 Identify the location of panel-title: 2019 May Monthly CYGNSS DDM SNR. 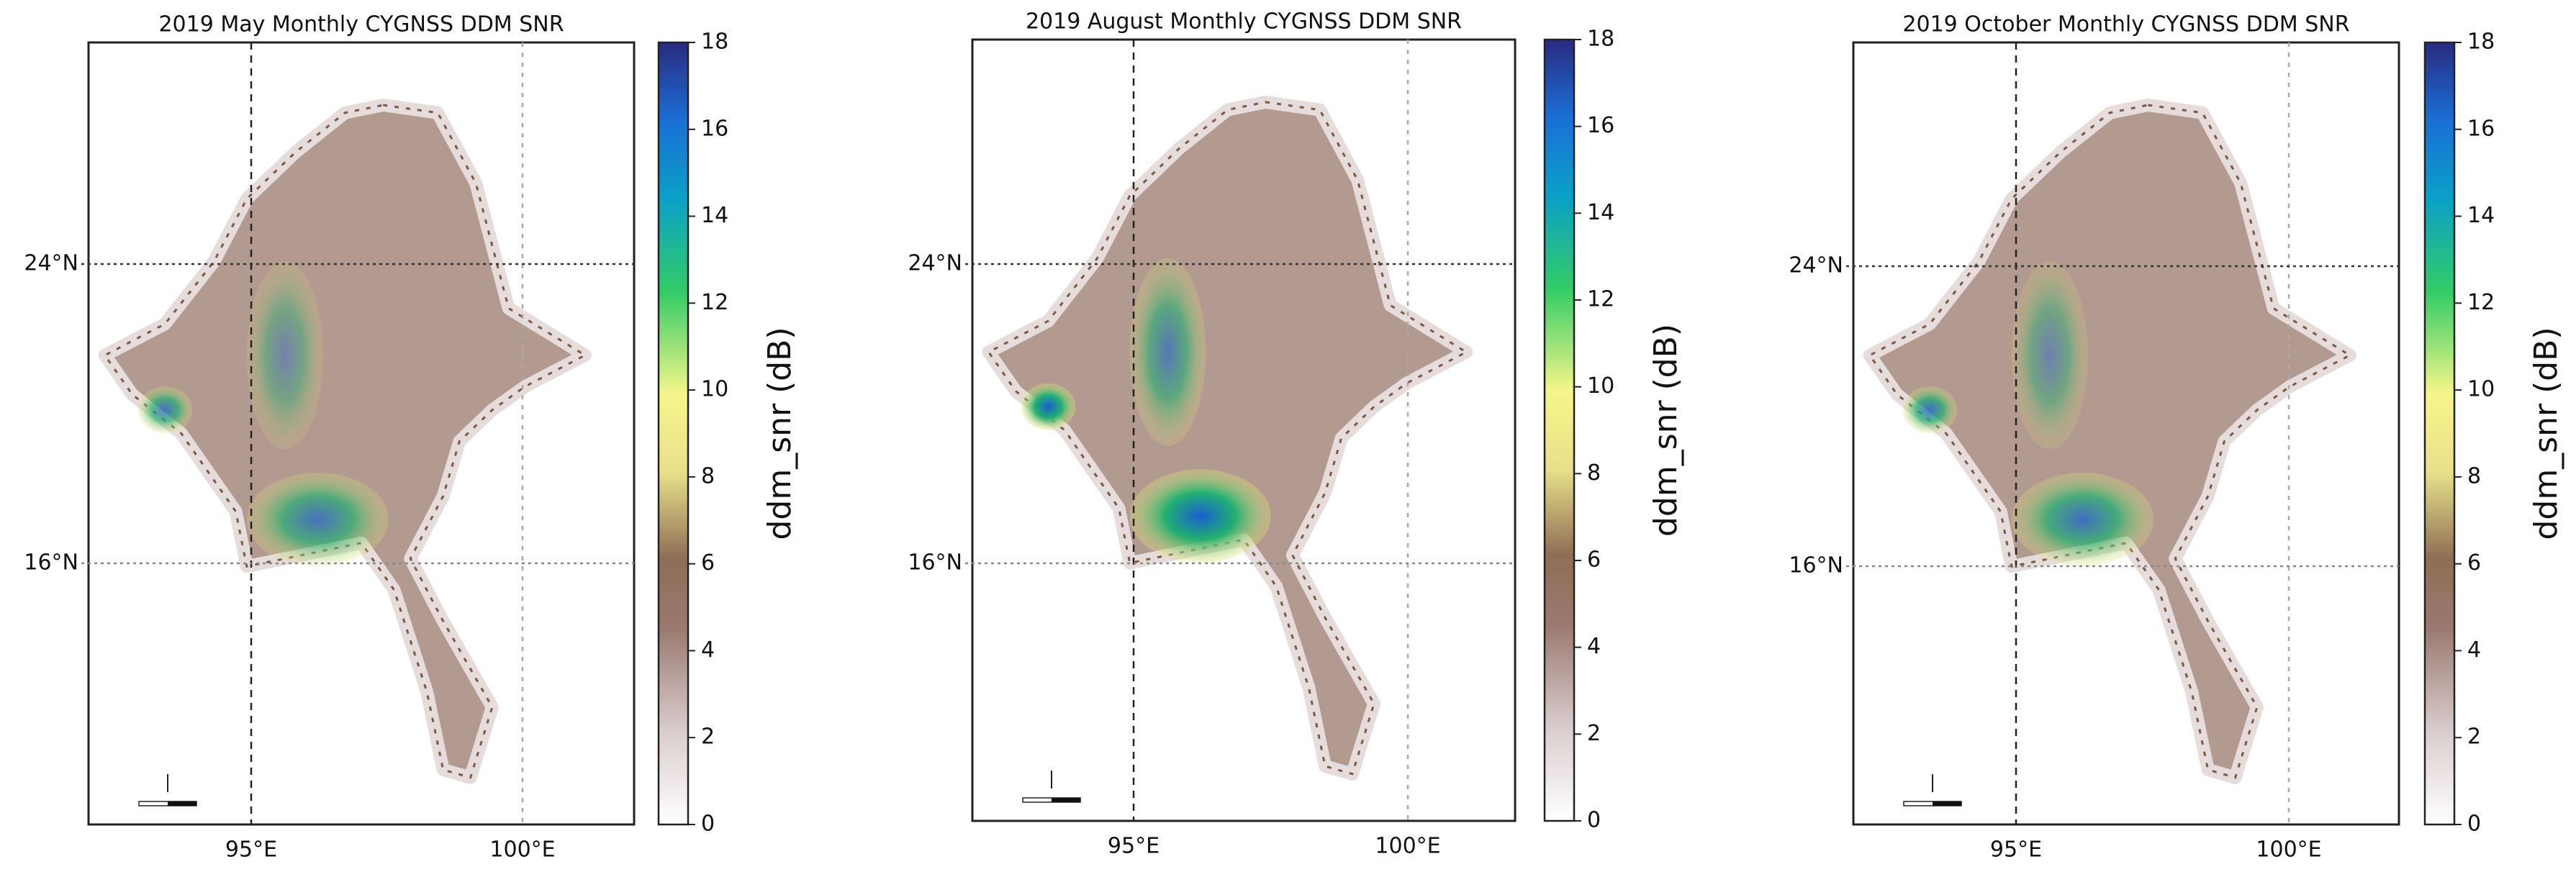
(361, 24).